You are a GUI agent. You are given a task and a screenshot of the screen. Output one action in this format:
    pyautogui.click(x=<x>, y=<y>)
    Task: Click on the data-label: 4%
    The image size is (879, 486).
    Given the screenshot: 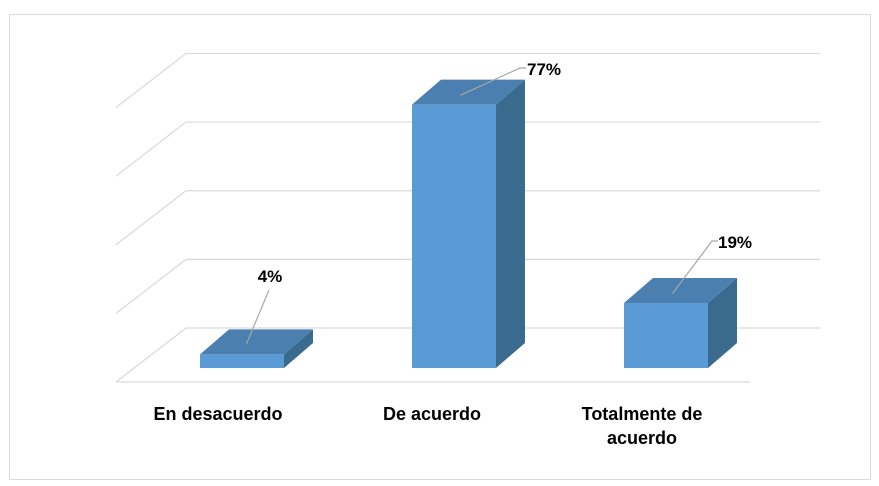 What is the action you would take?
    pyautogui.click(x=270, y=276)
    